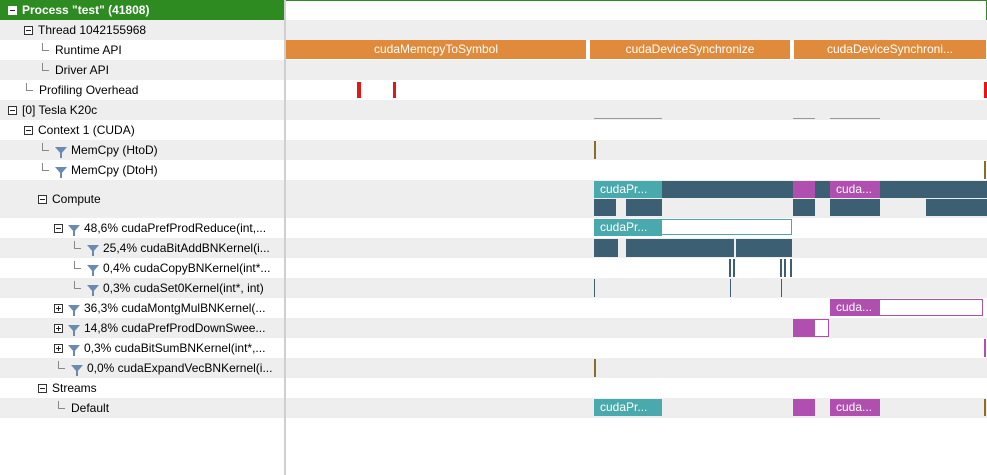 The image size is (987, 475). Describe the element at coordinates (82, 70) in the screenshot. I see `tree-row-label: Driver API` at that location.